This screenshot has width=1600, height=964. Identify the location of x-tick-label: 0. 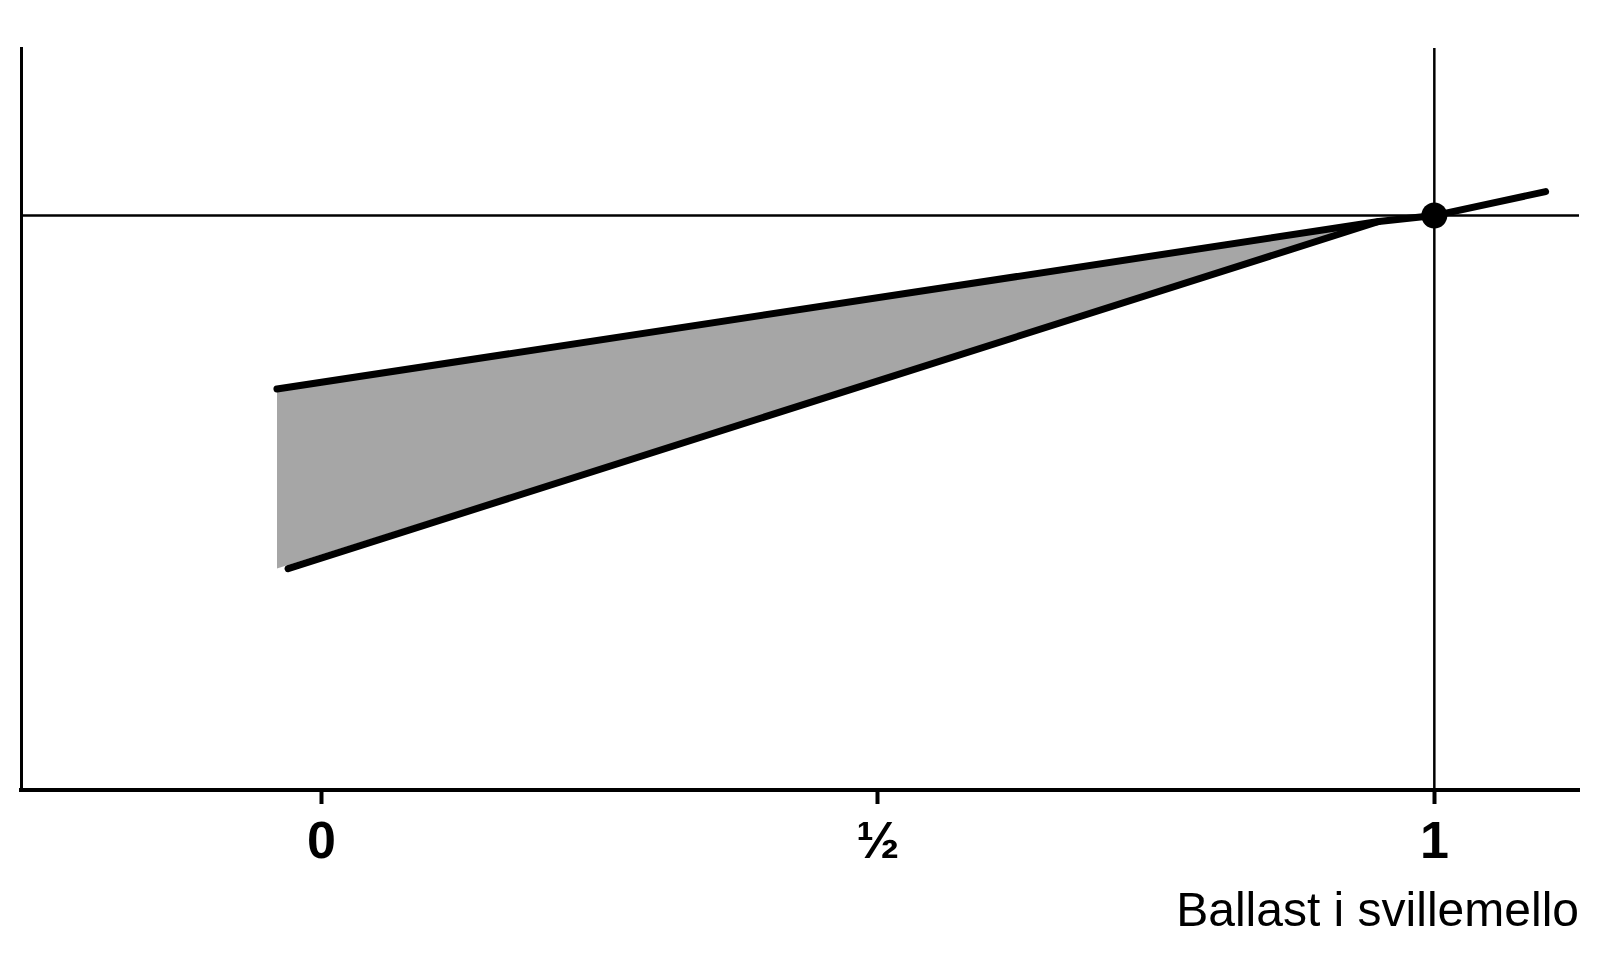
(321, 839).